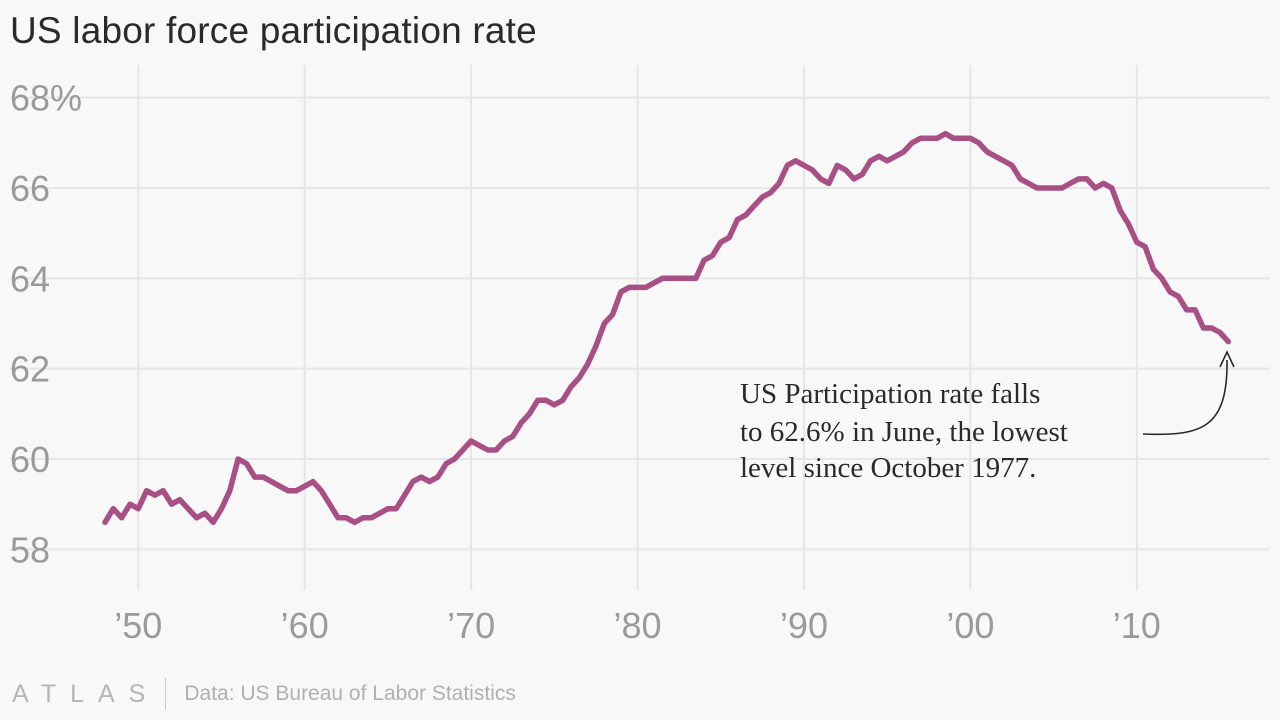  Describe the element at coordinates (904, 432) in the screenshot. I see `annotation-line-2: to 62.6% in June, the lowest` at that location.